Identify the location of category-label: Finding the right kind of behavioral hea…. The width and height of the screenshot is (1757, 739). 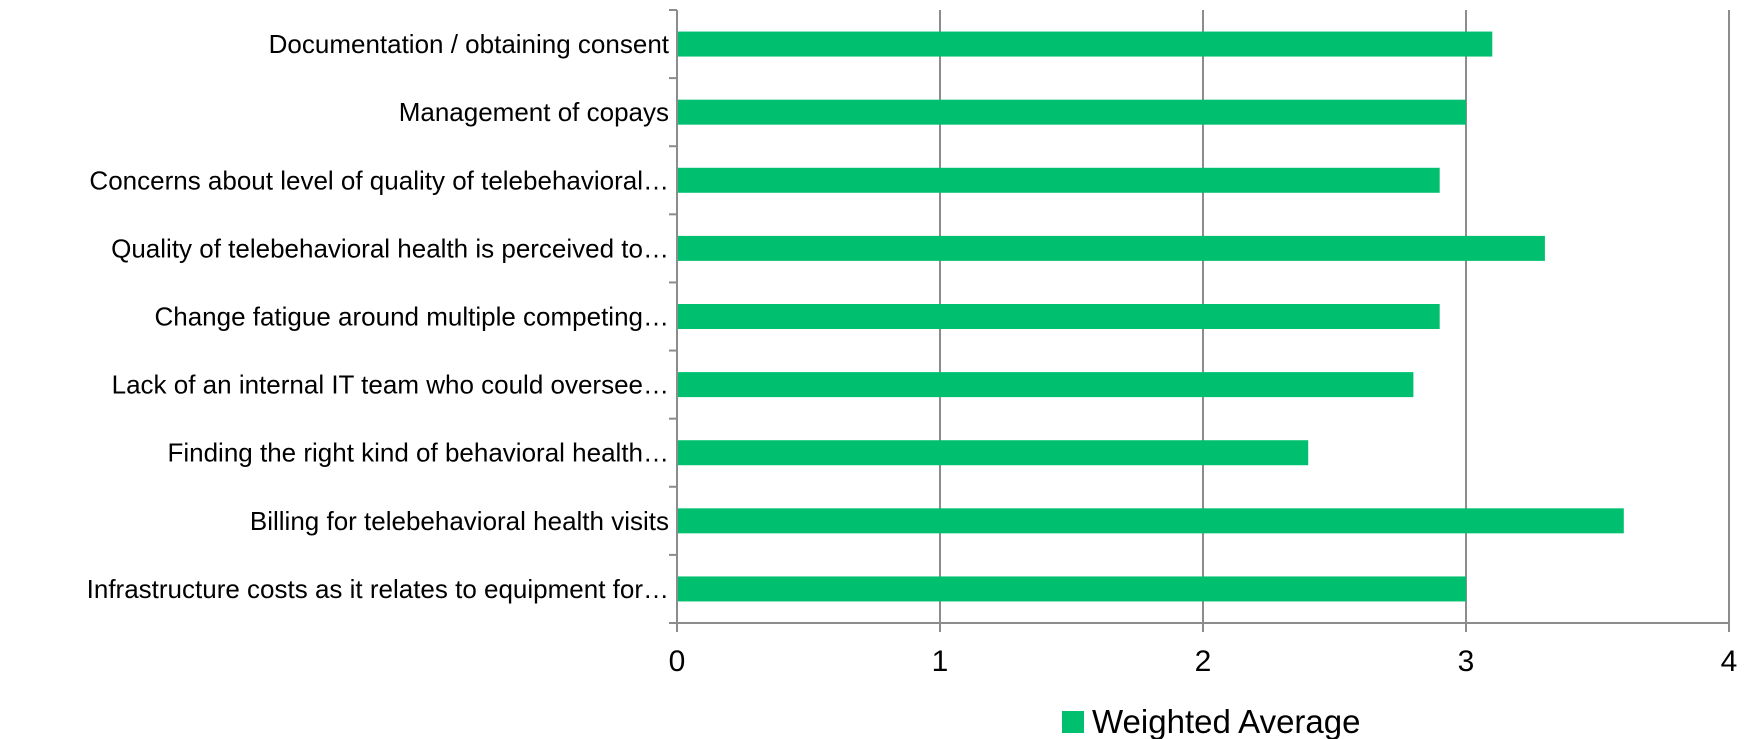
(418, 453).